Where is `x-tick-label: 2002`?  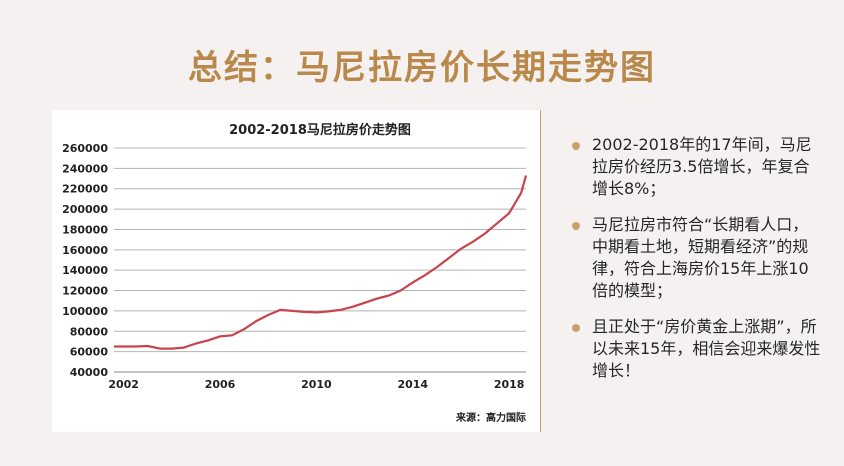
x-tick-label: 2002 is located at coordinates (123, 384).